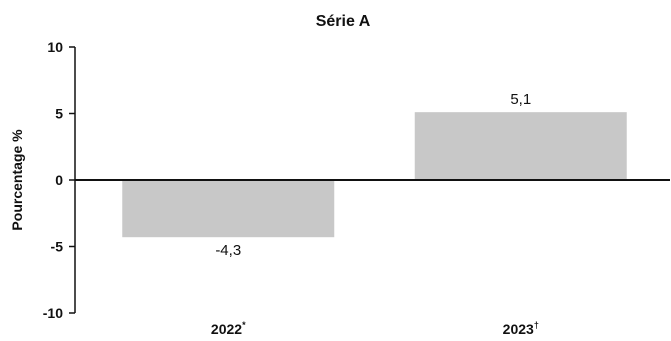  I want to click on bar-2023, so click(520, 146).